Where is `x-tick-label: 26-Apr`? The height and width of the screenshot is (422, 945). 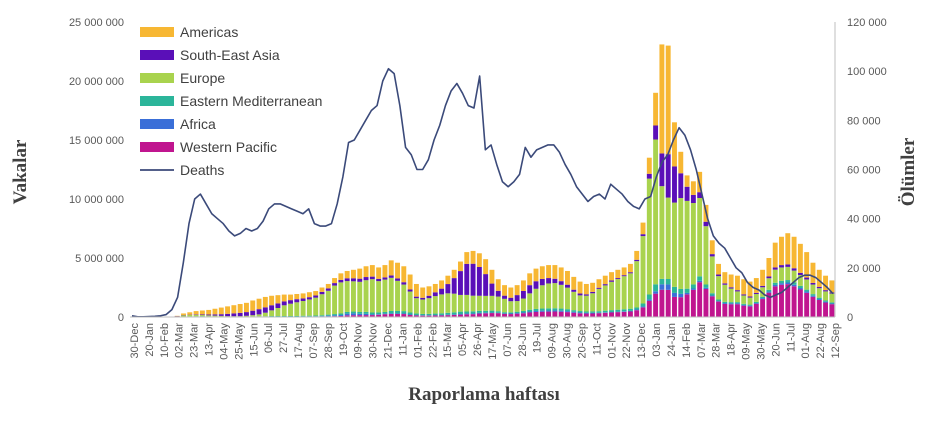
x-tick-label: 26-Apr is located at coordinates (478, 339).